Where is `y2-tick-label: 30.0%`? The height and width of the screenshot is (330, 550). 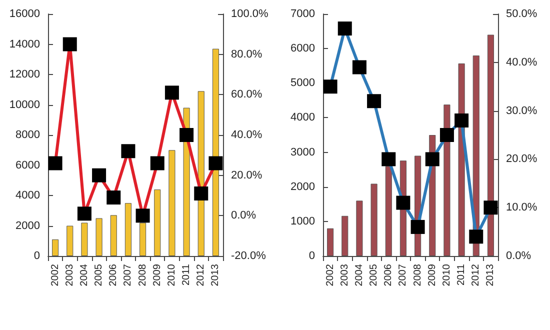
y2-tick-label: 30.0% is located at coordinates (522, 110).